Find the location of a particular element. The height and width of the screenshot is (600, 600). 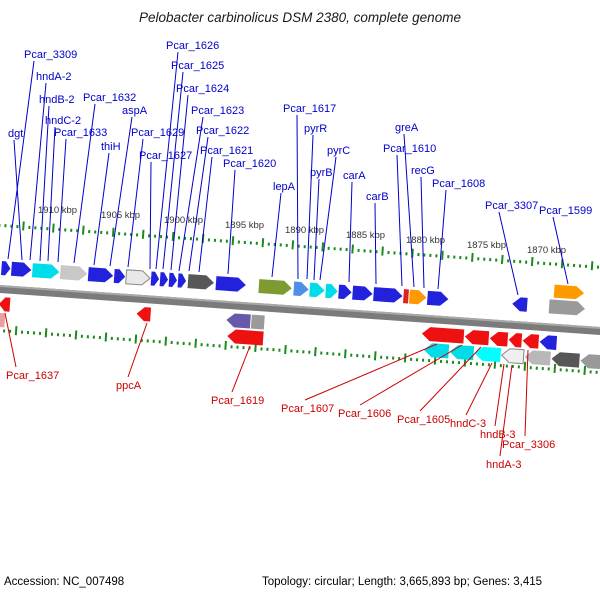

gene-label: hndB-3 is located at coordinates (497, 435).